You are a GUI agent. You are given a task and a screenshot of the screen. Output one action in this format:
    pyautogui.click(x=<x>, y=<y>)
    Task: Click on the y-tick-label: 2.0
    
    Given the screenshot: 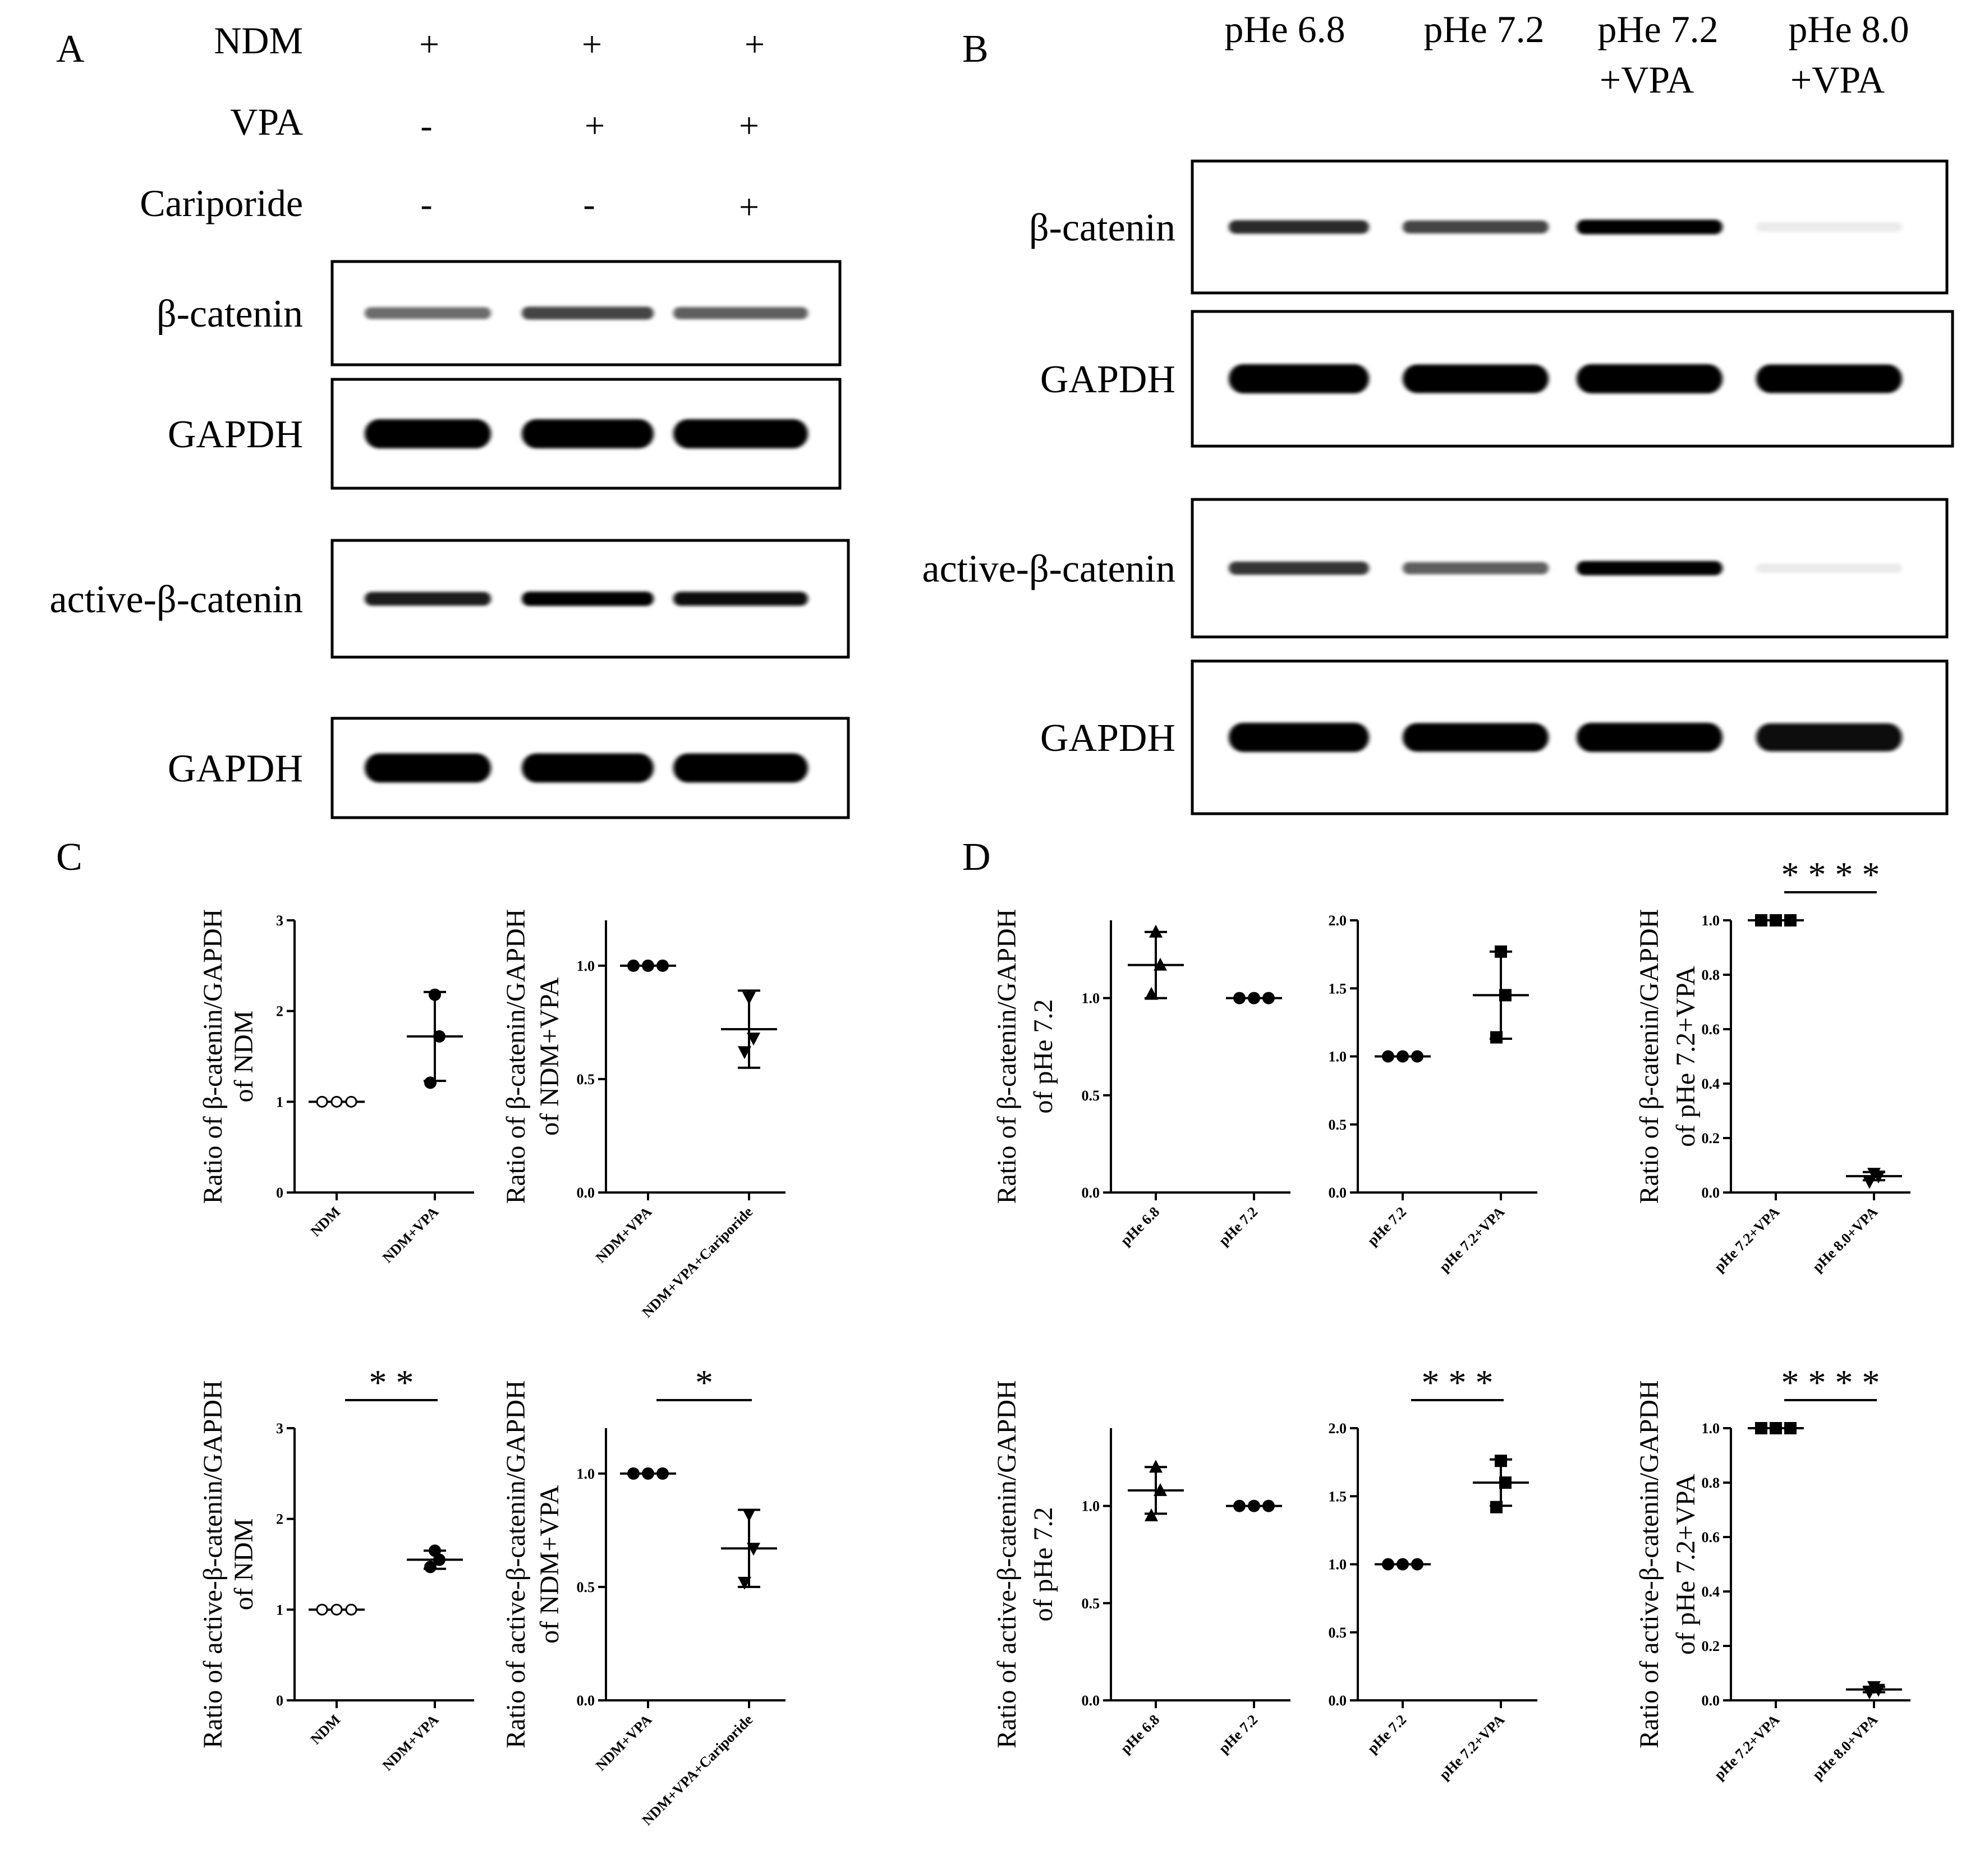 What is the action you would take?
    pyautogui.click(x=1338, y=921)
    